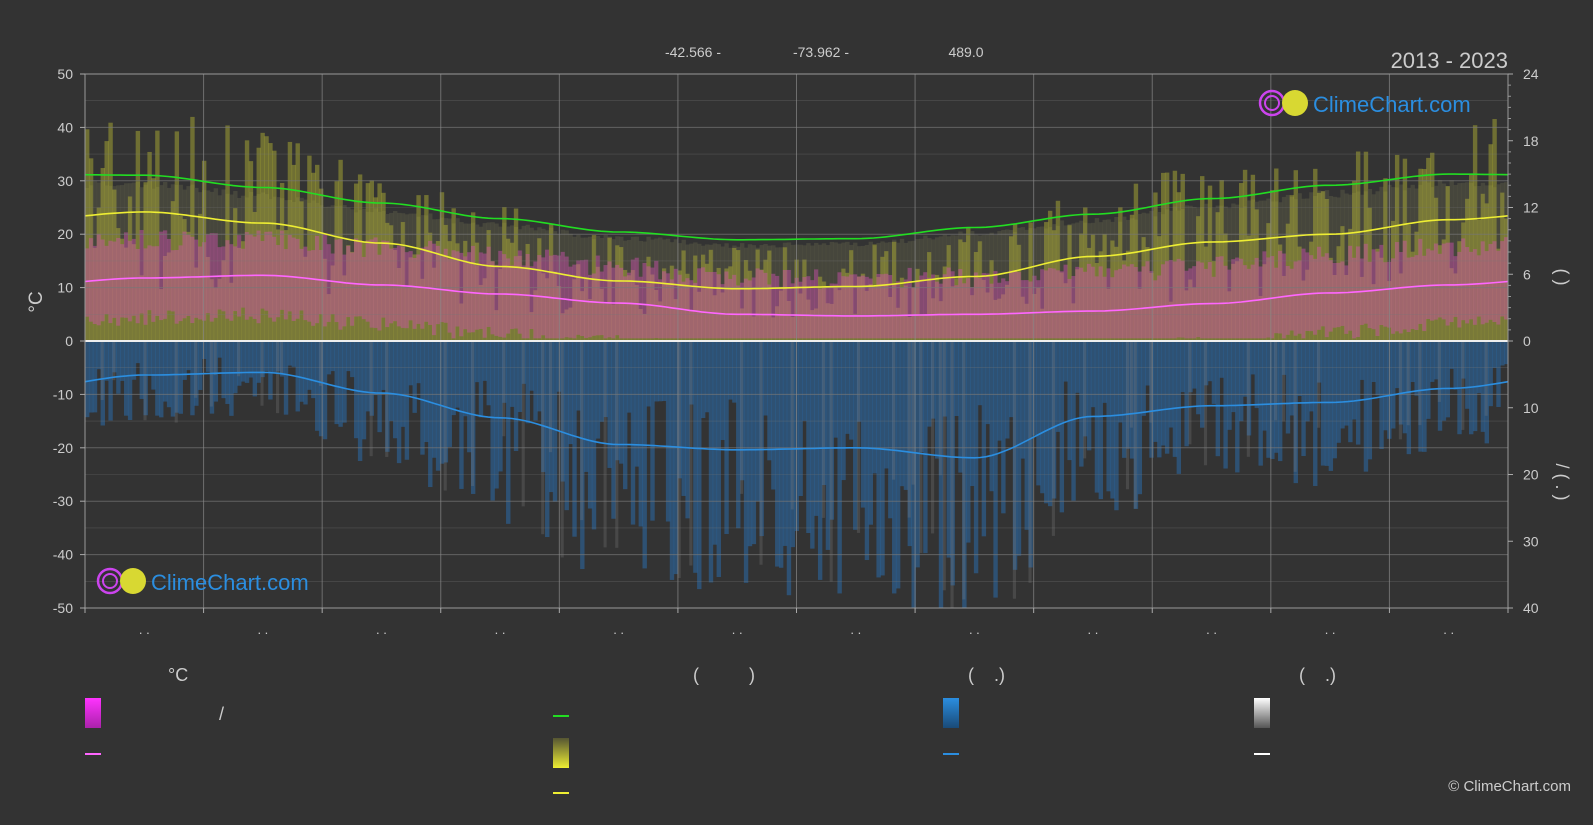 Image resolution: width=1593 pixels, height=825 pixels. Describe the element at coordinates (1531, 141) in the screenshot. I see `right-tick-label: 18` at that location.